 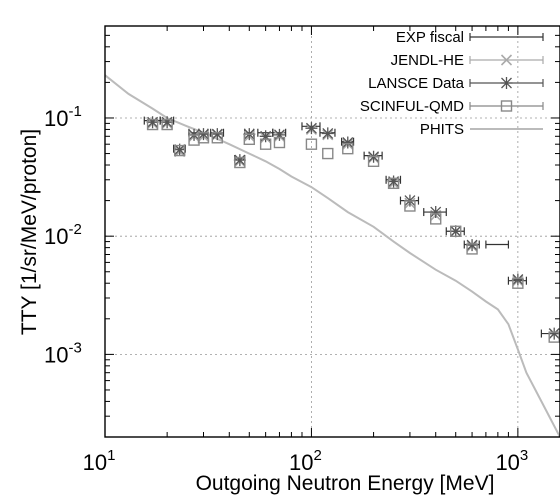 I want to click on y-tick-label: 10⁻¹, so click(x=63, y=117).